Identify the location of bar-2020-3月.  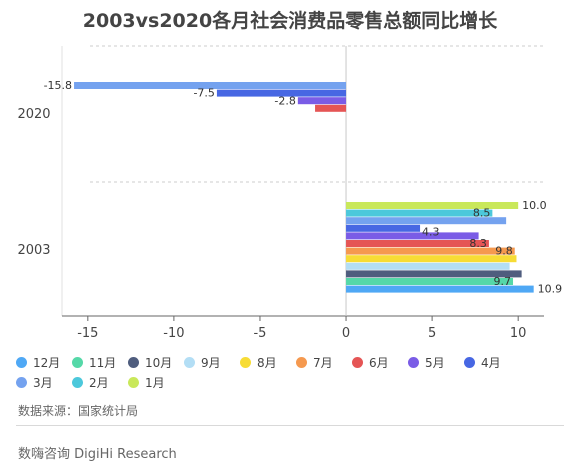
(210, 85).